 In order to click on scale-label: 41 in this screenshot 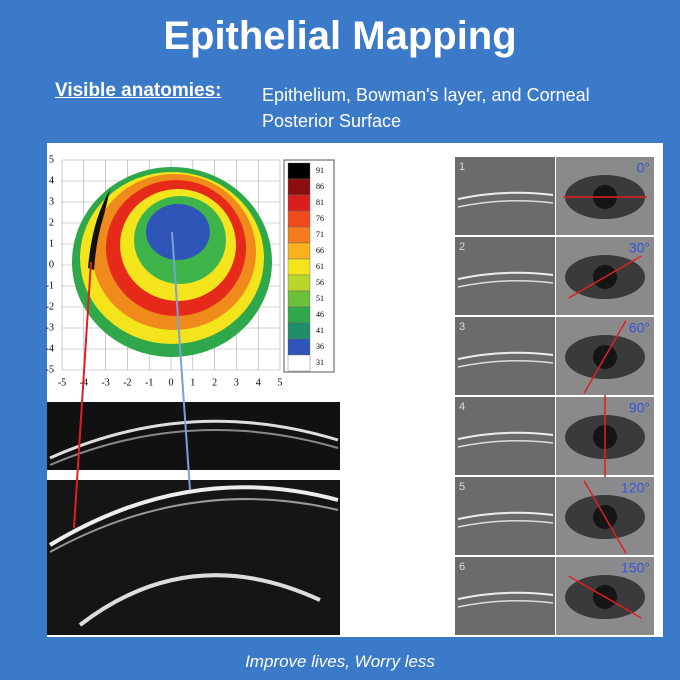, I will do `click(320, 330)`.